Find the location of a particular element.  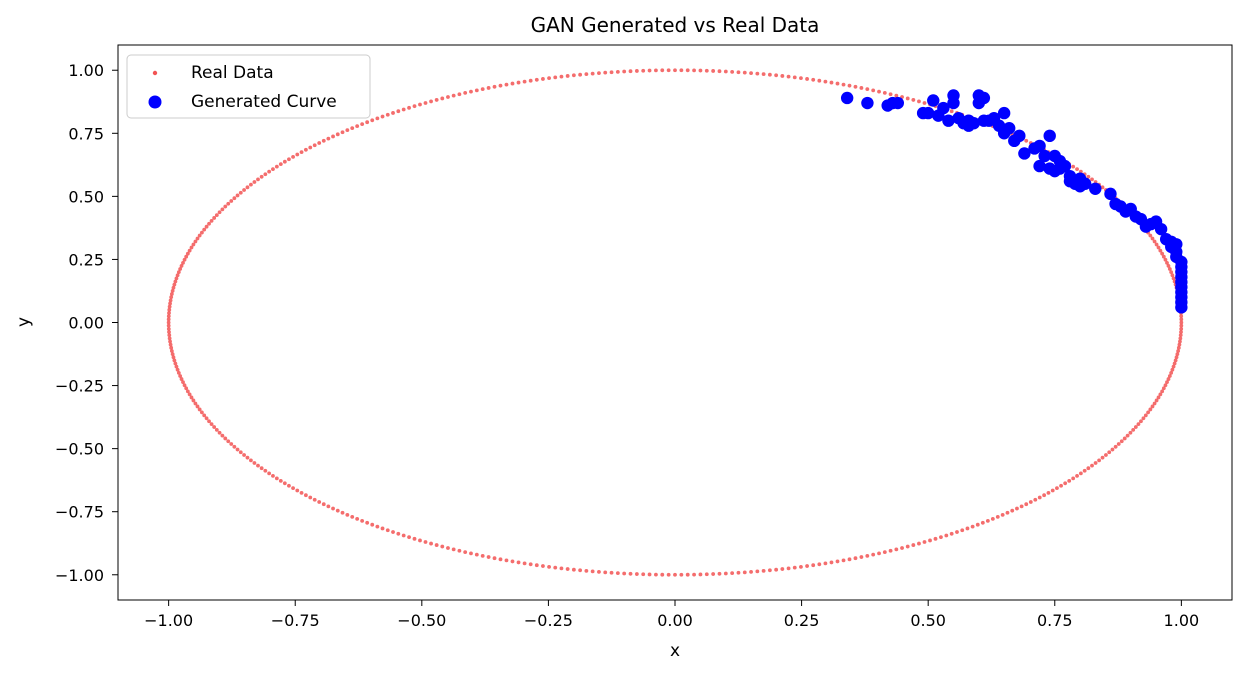

y-tick-label: 1.00 is located at coordinates (86, 70).